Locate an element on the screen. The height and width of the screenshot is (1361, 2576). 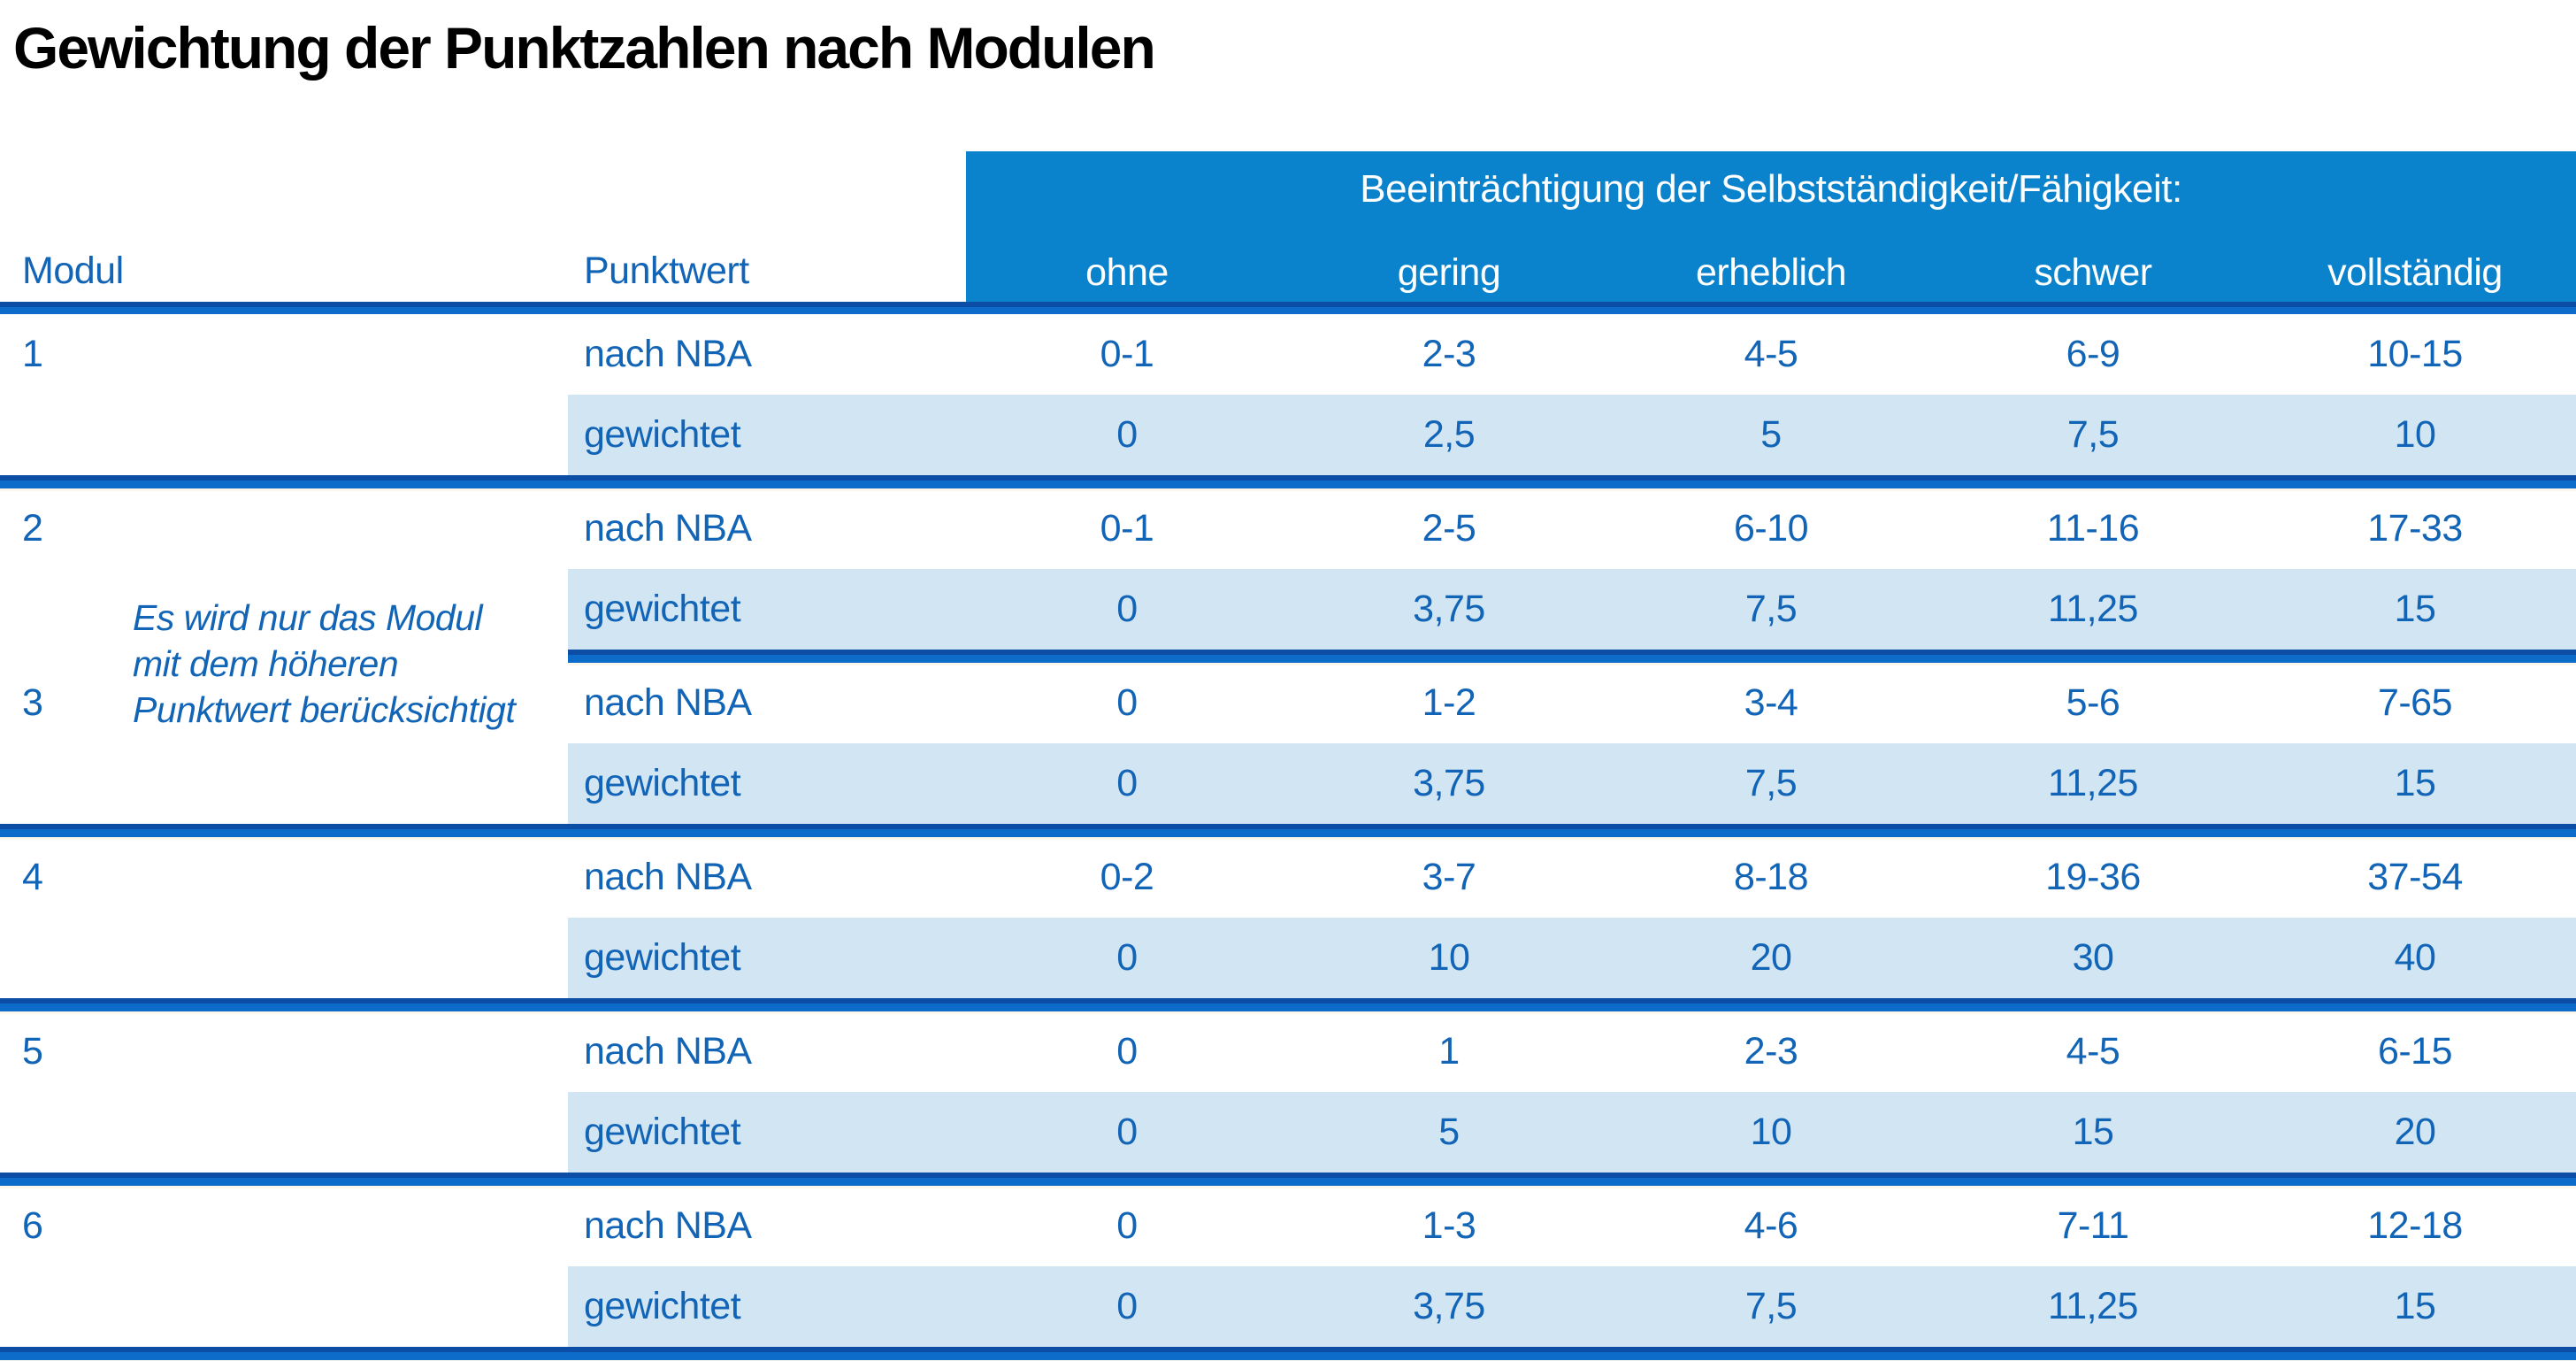
score-cell: 3-4 is located at coordinates (1771, 702).